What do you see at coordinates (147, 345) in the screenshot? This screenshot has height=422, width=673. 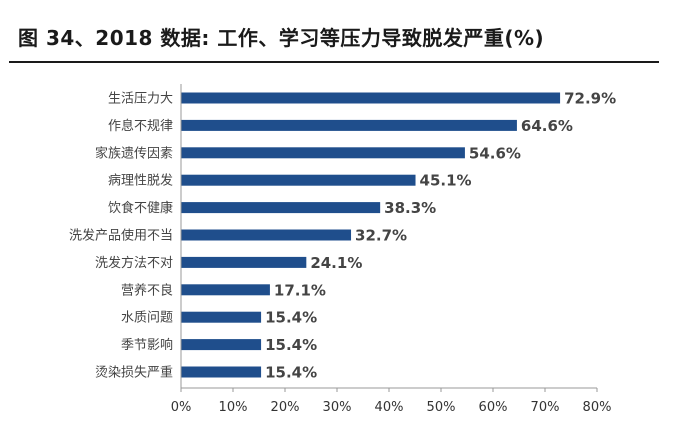 I see `category-label: 季节影响` at bounding box center [147, 345].